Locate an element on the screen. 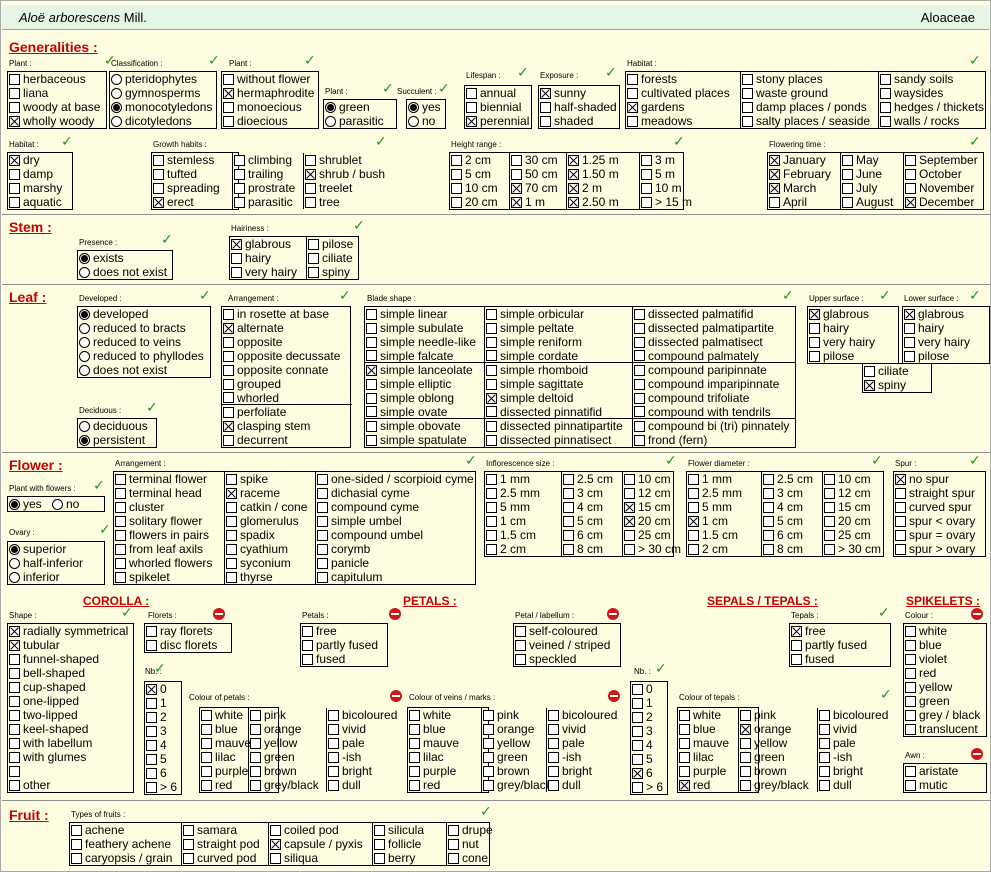 The height and width of the screenshot is (872, 991). option-self-coloured: self-coloured is located at coordinates (568, 631).